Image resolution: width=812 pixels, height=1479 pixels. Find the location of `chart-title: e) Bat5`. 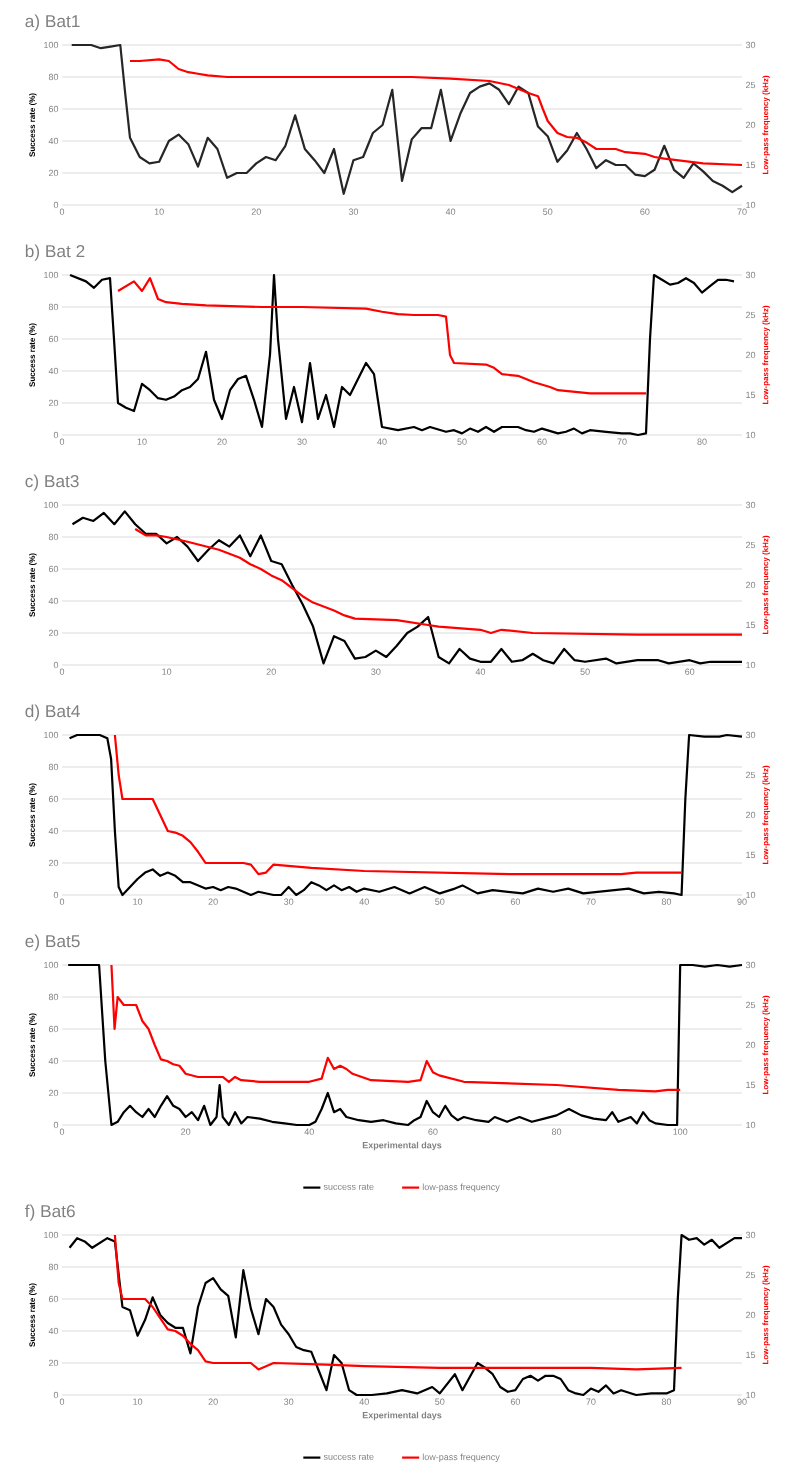

chart-title: e) Bat5 is located at coordinates (52, 942).